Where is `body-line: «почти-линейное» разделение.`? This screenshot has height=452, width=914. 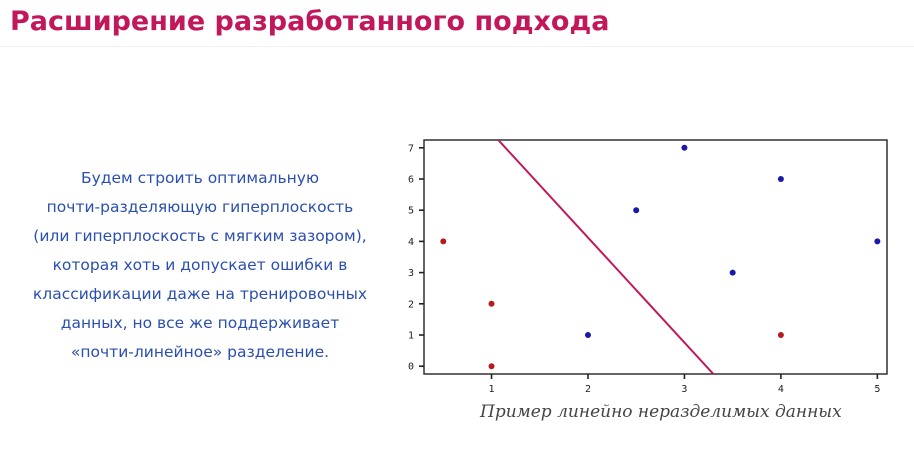
body-line: «почти-линейное» разделение. is located at coordinates (200, 352).